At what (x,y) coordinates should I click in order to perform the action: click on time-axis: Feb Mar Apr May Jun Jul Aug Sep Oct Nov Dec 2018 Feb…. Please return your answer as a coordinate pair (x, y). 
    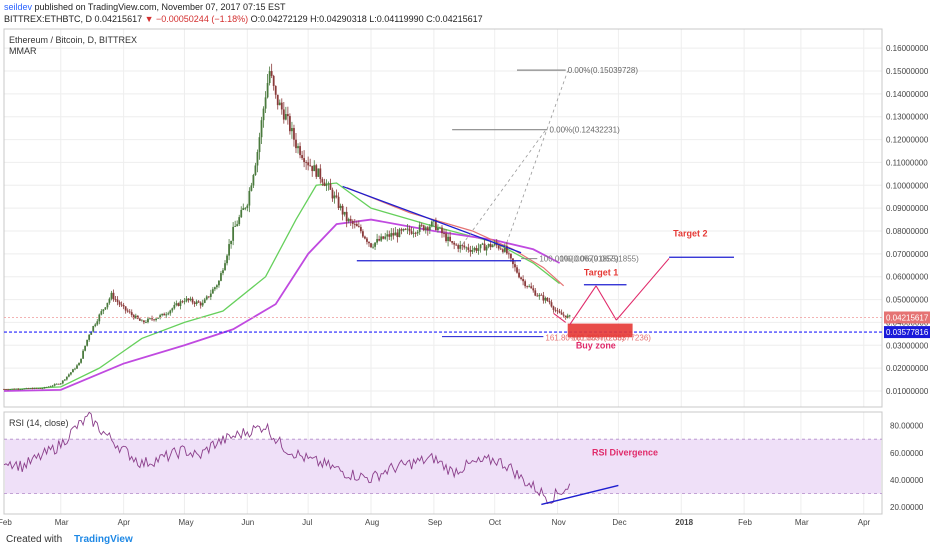
    Looking at the image, I should click on (435, 522).